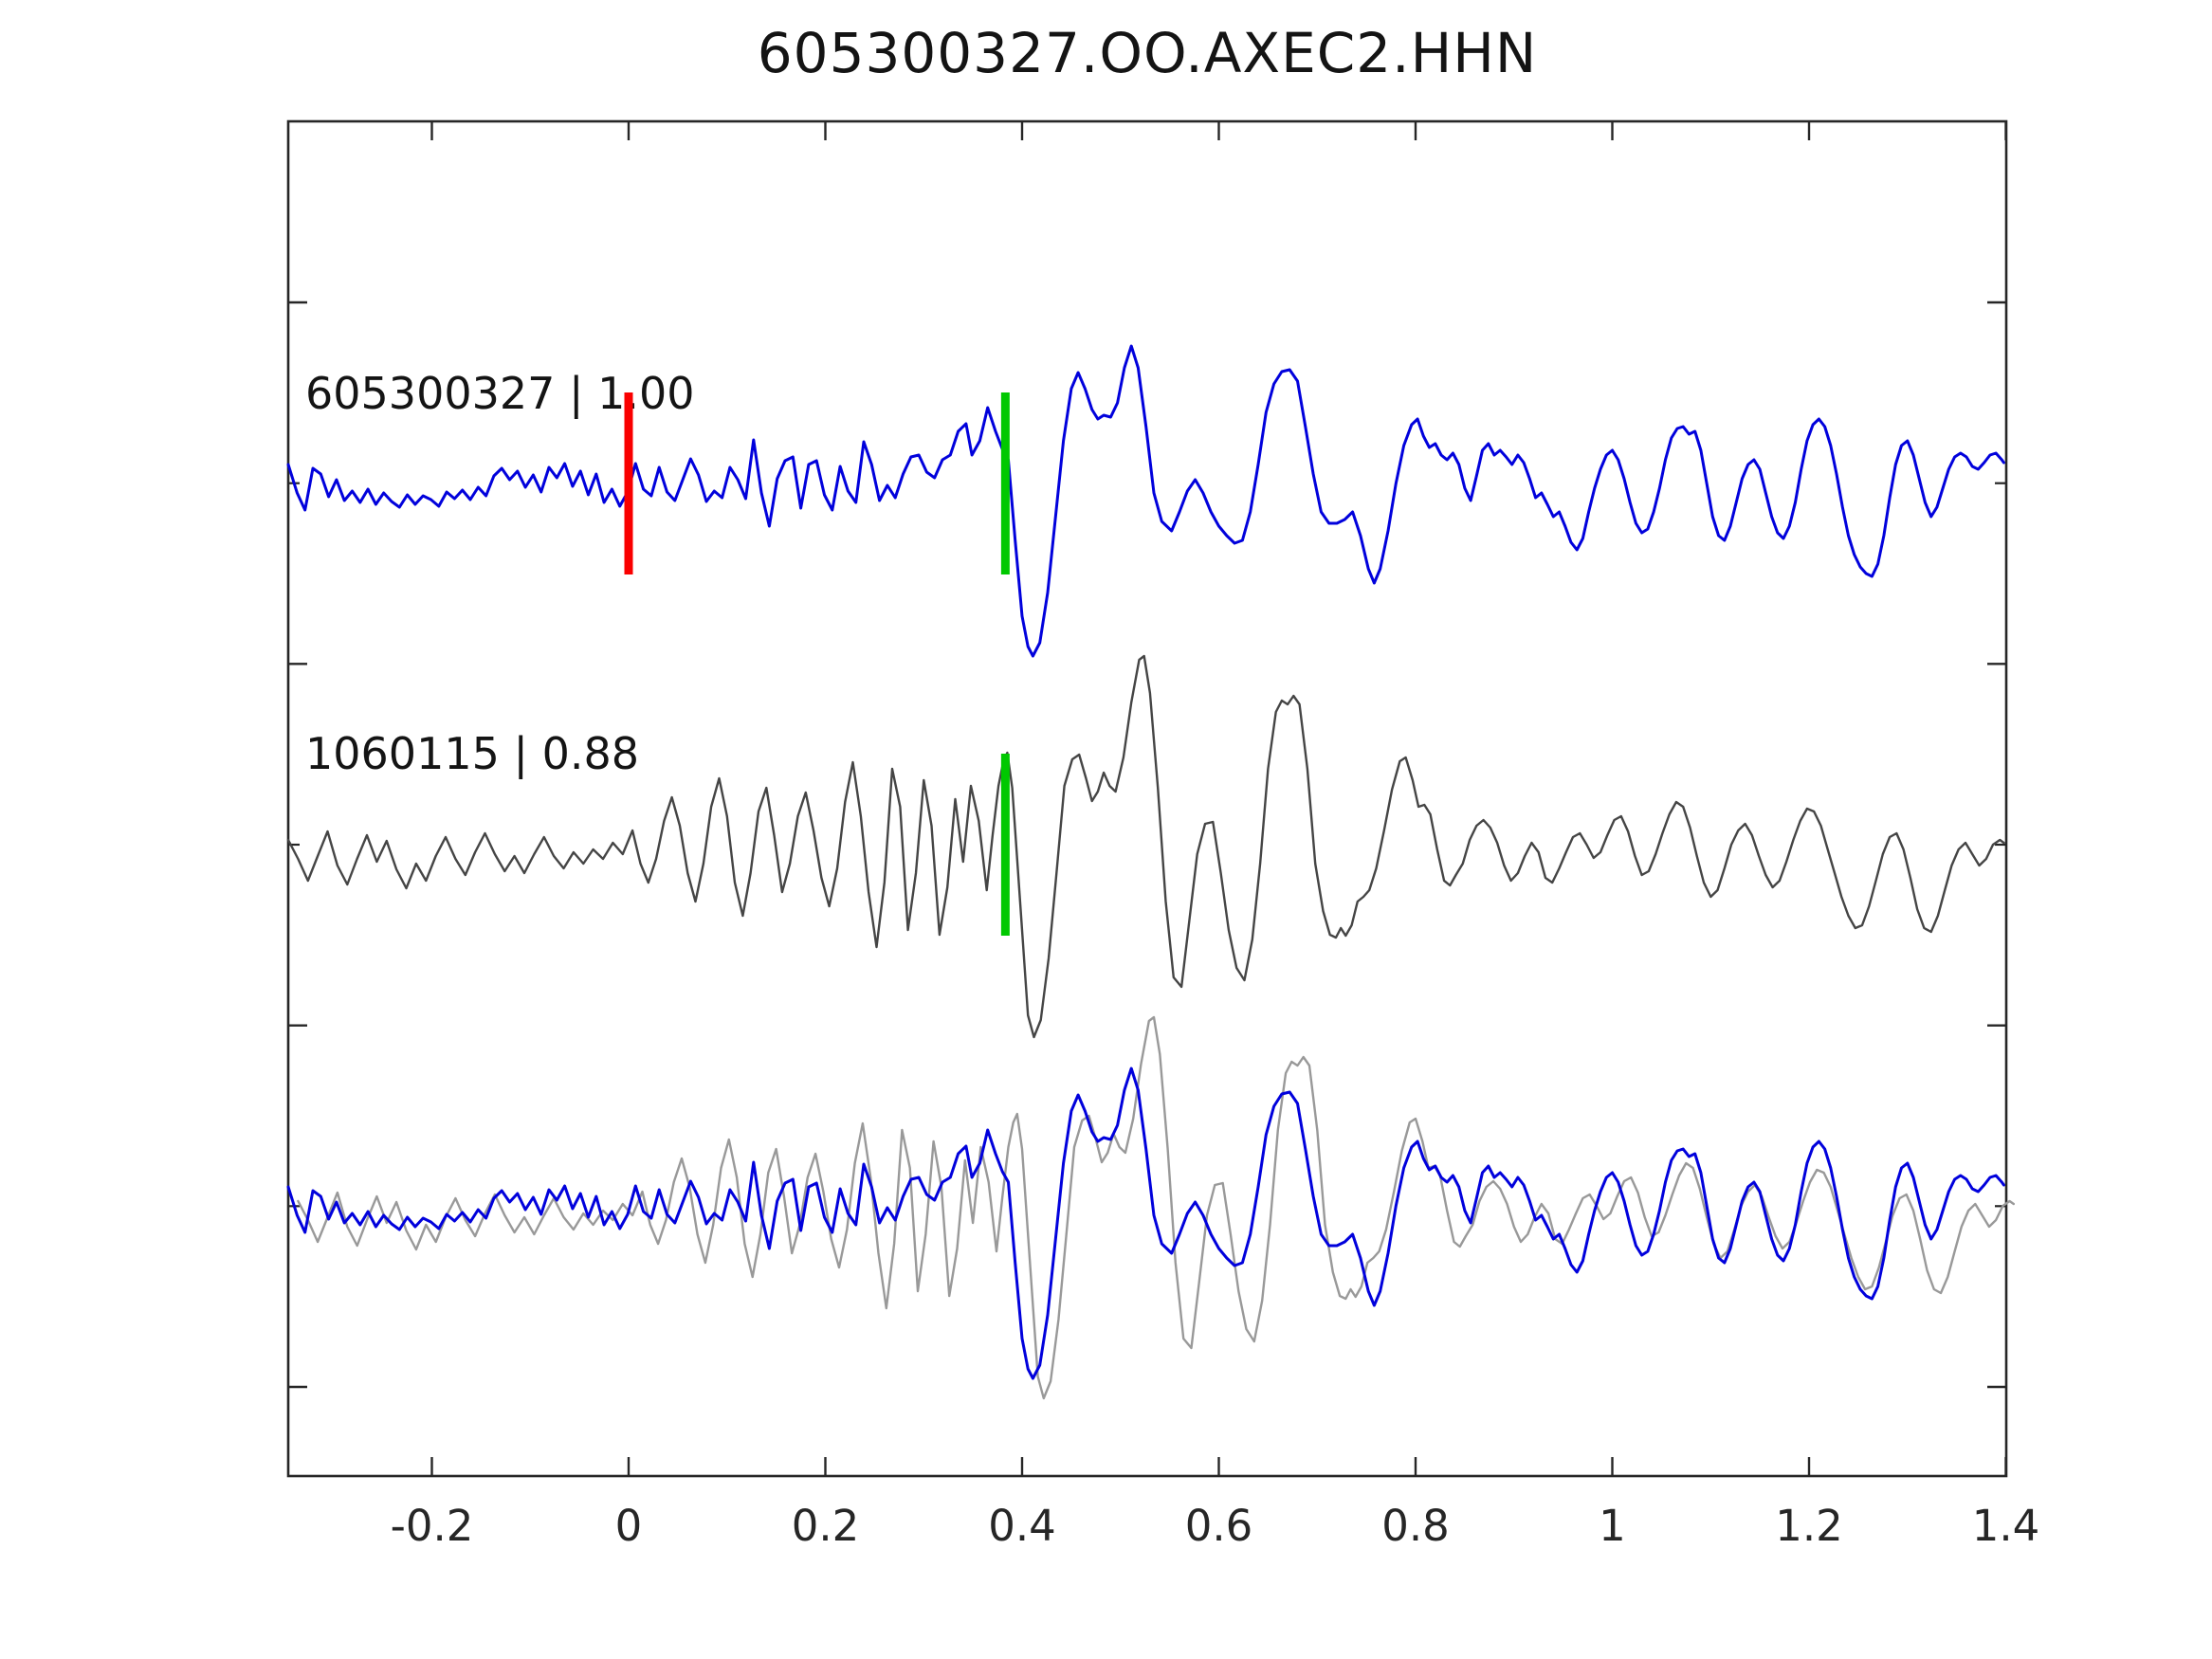 The height and width of the screenshot is (1659, 2212). What do you see at coordinates (1145, 1223) in the screenshot?
I see `waveform-overlay-template` at bounding box center [1145, 1223].